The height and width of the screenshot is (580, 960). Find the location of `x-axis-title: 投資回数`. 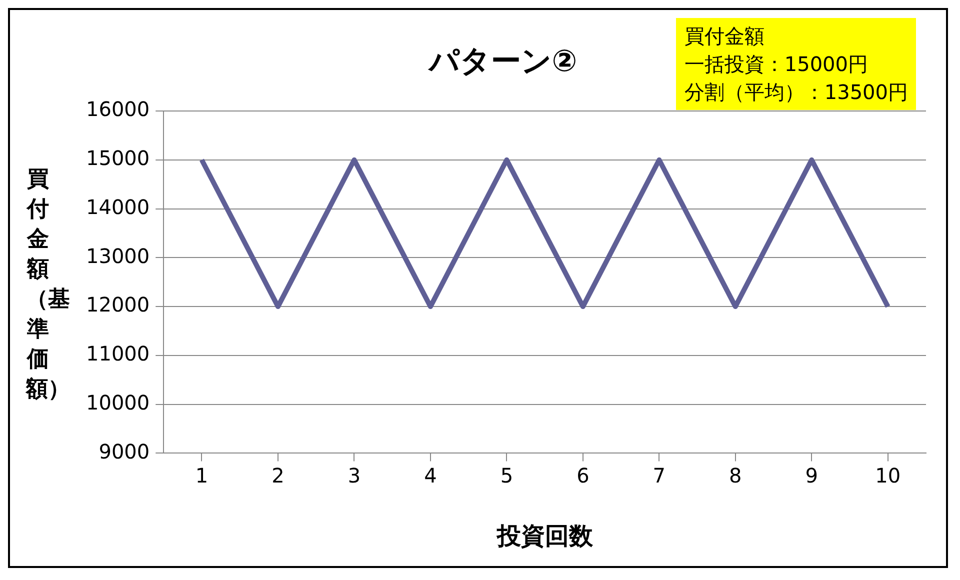

x-axis-title: 投資回数 is located at coordinates (545, 536).